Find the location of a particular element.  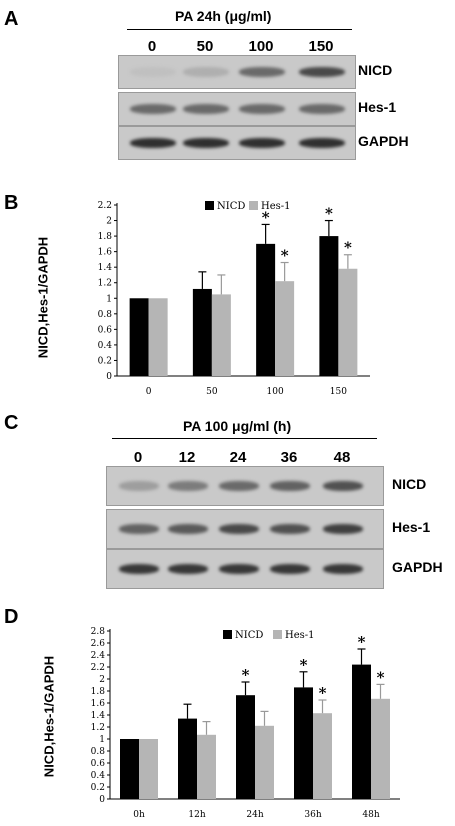

y-tick-label: 1.2 is located at coordinates (98, 728).